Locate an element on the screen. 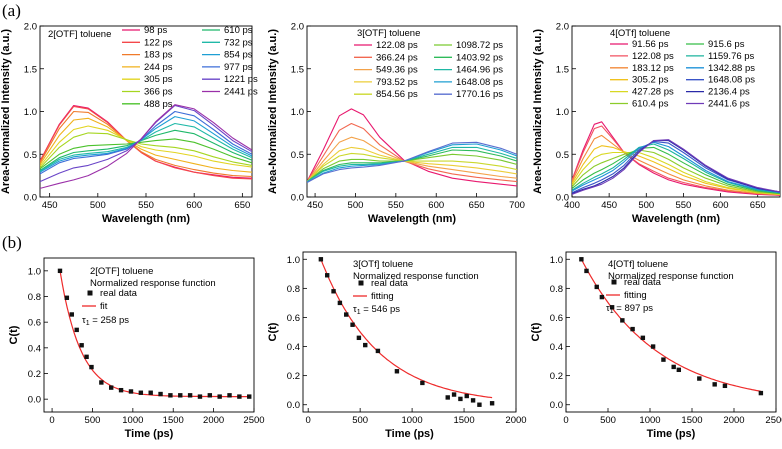 Image resolution: width=782 pixels, height=449 pixels. x-tick-label: 600 is located at coordinates (721, 205).